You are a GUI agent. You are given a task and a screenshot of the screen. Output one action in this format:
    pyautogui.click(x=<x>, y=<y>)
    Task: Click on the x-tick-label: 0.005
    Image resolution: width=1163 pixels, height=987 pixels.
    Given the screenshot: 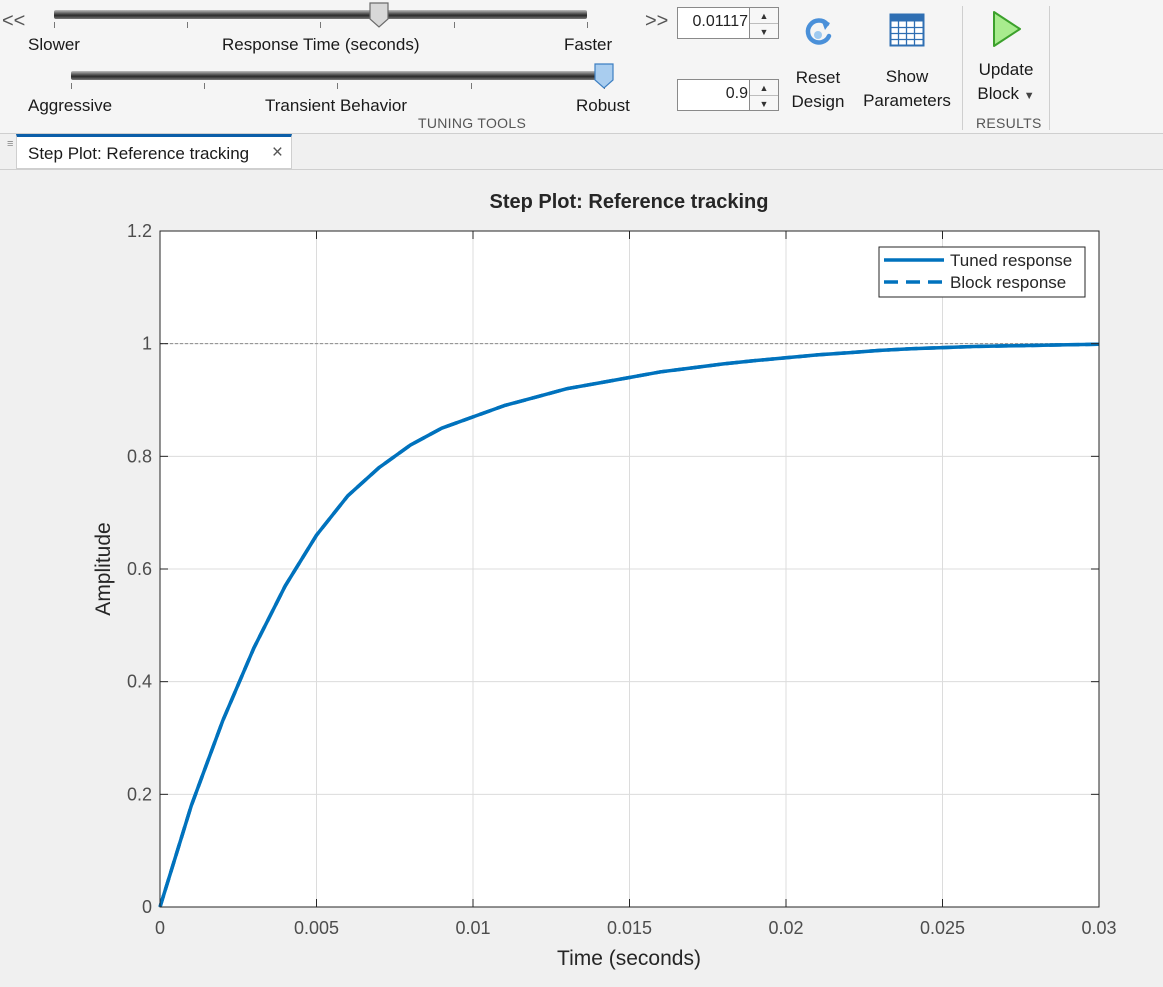 What is the action you would take?
    pyautogui.click(x=316, y=928)
    